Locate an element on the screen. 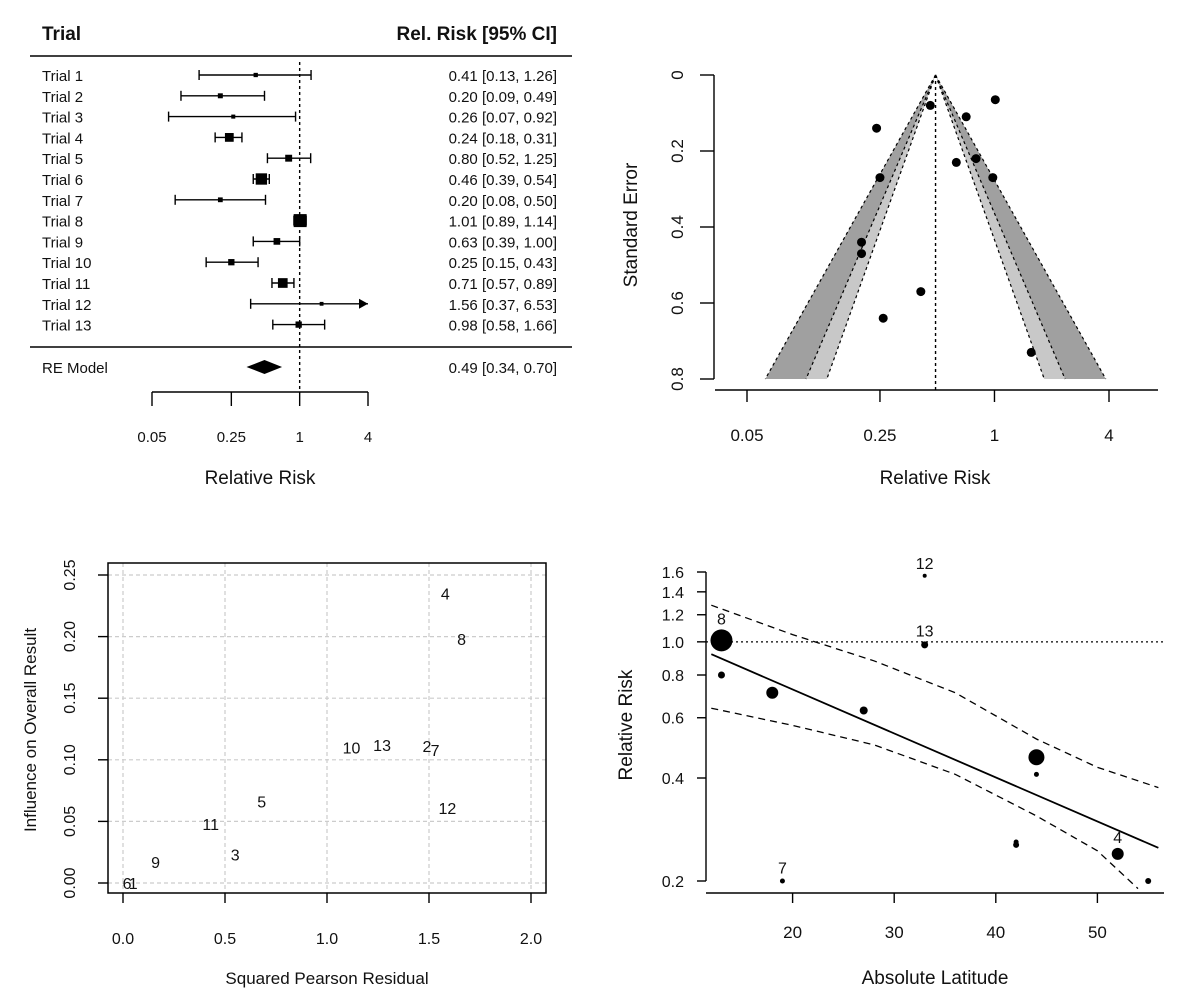 Image resolution: width=1200 pixels, height=1008 pixels. funnel-regions is located at coordinates (935, 232).